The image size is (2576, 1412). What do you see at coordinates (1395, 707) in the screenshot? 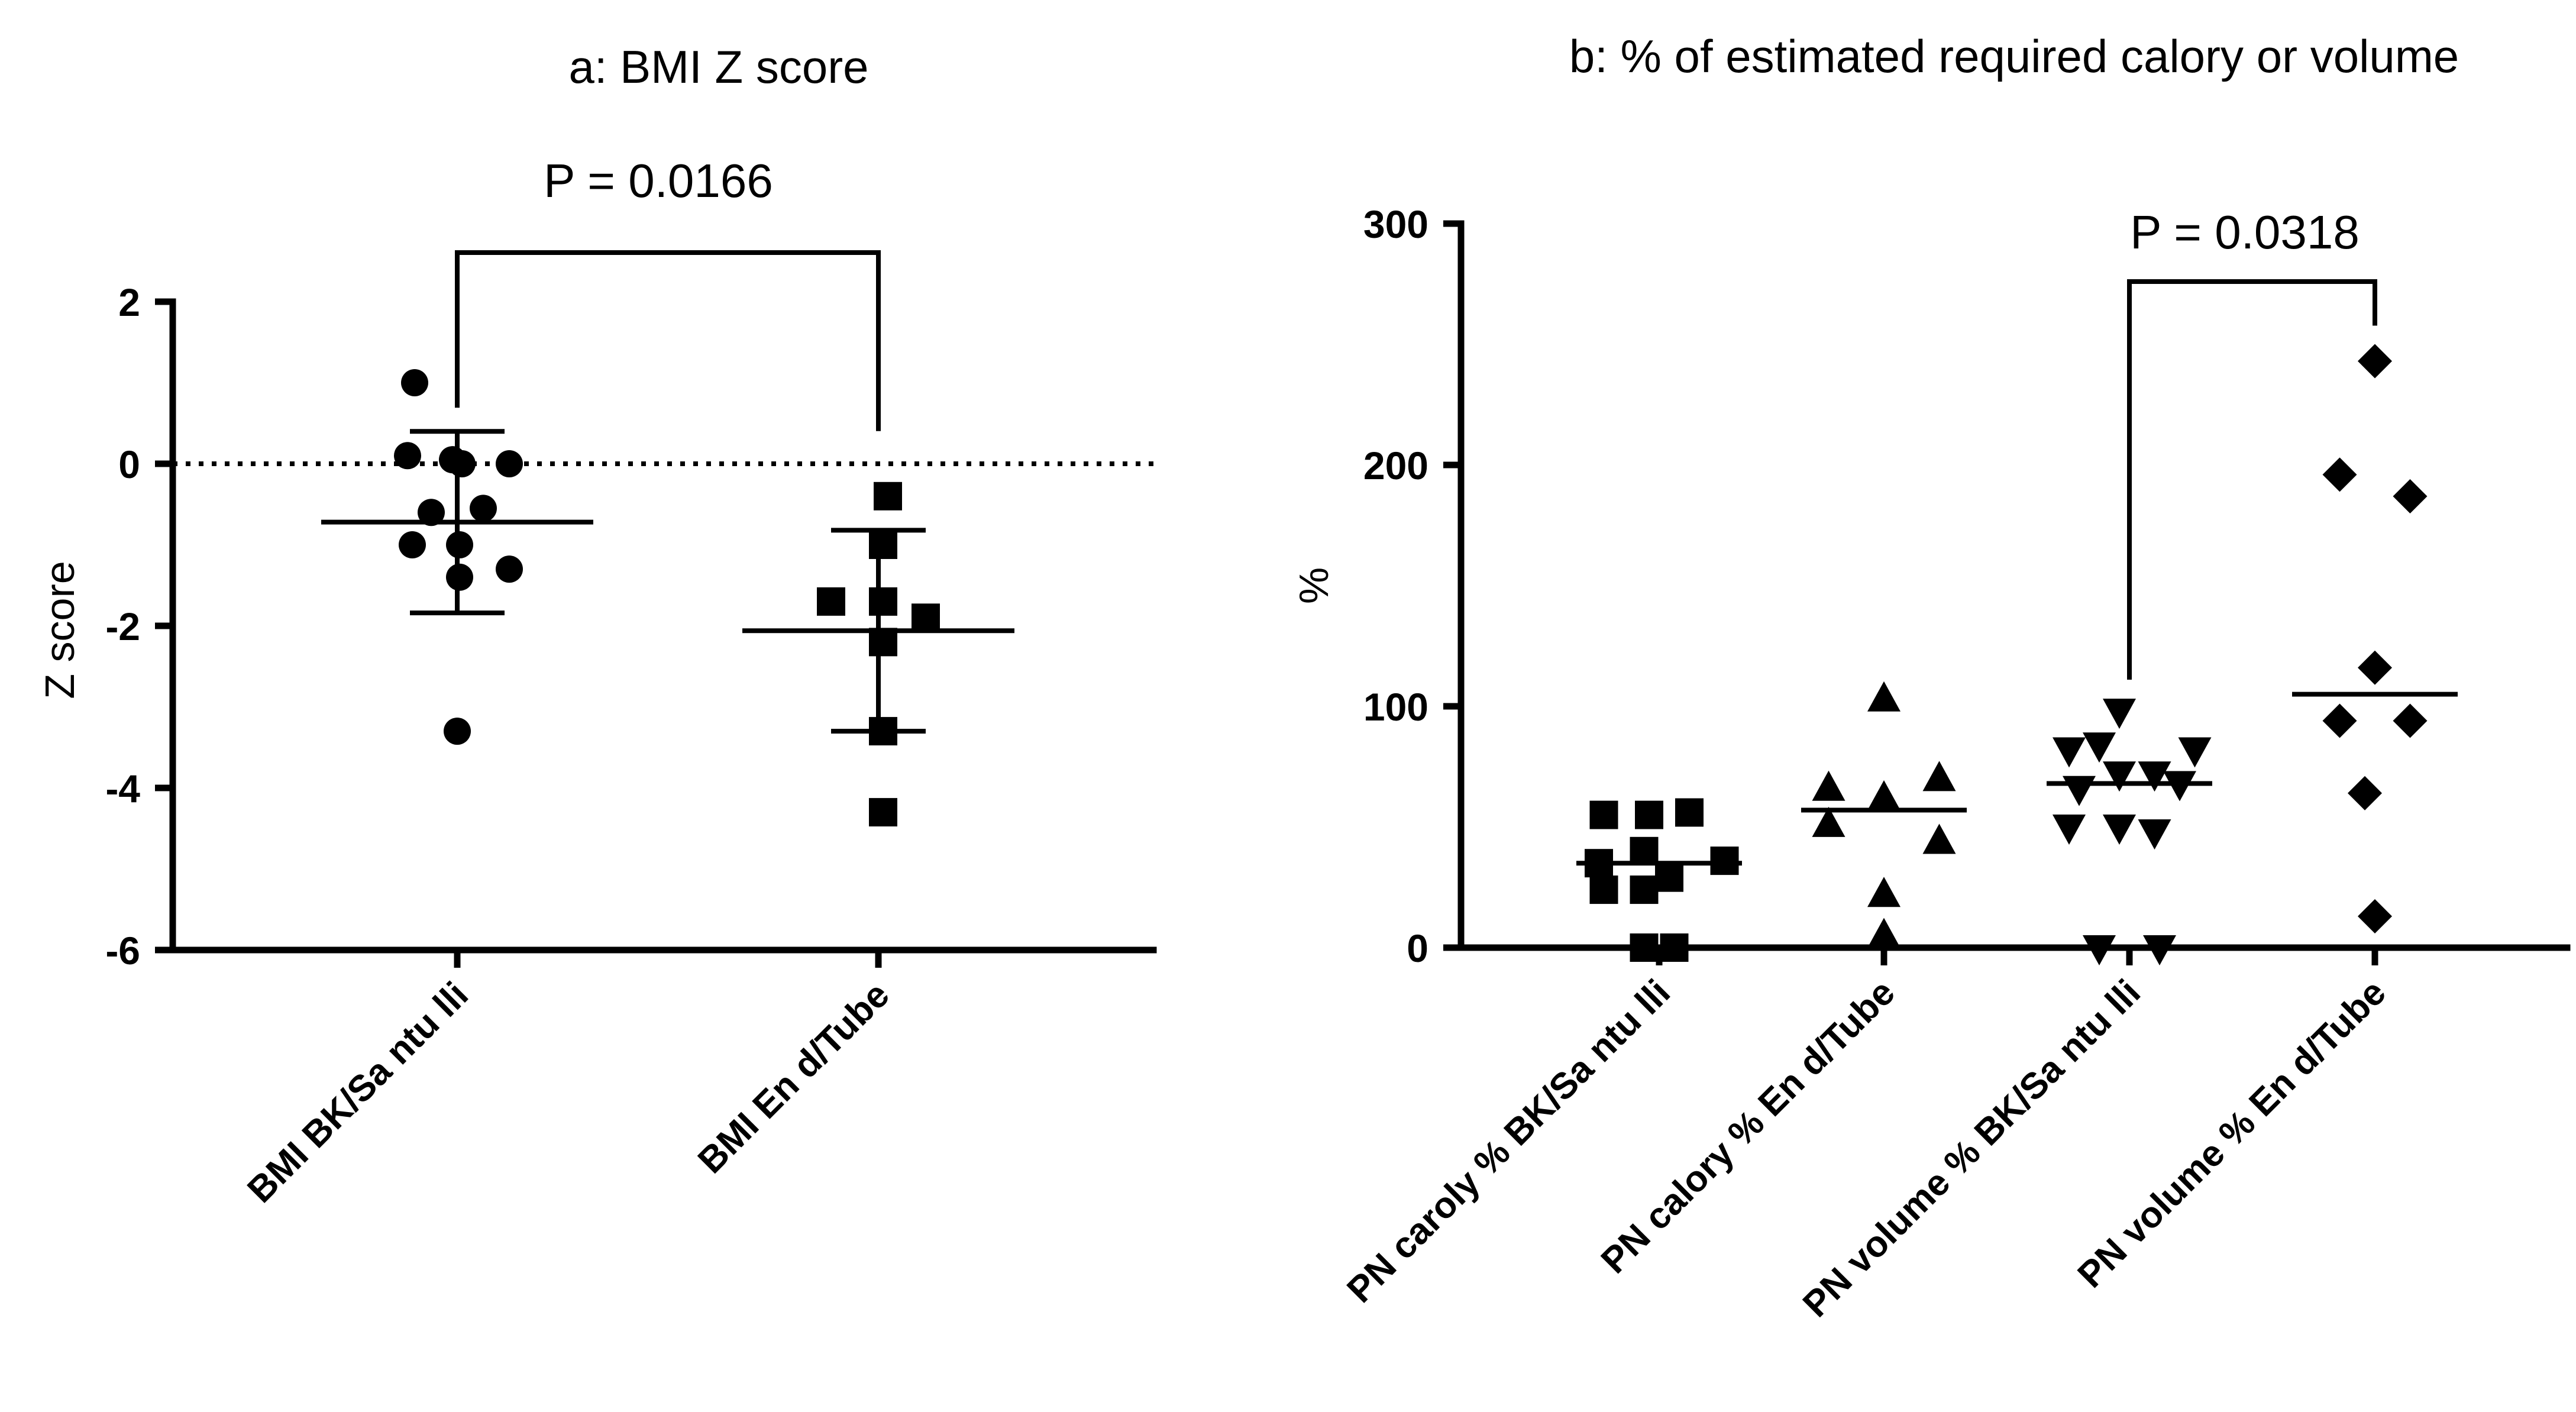
I see `panel-b-y-tick-label: 100` at bounding box center [1395, 707].